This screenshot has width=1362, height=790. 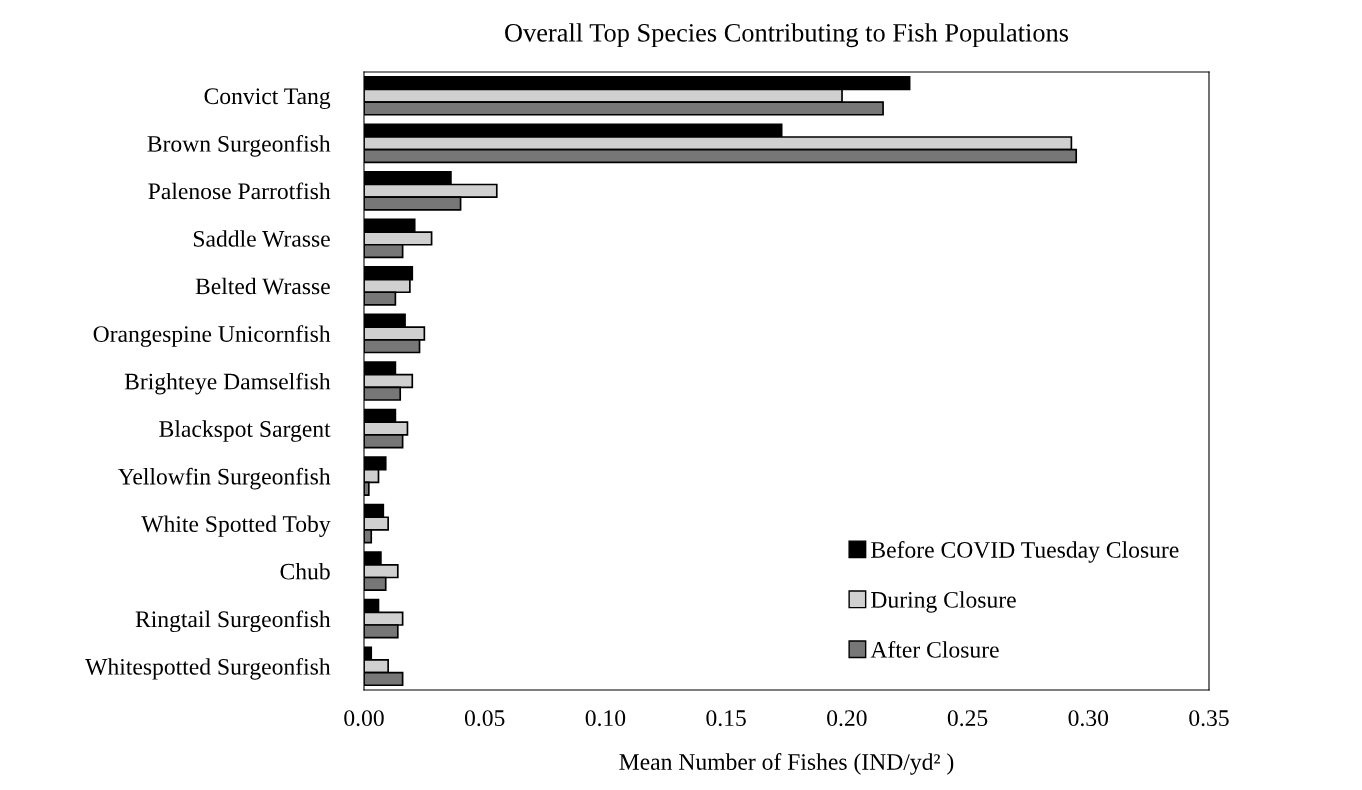 What do you see at coordinates (227, 383) in the screenshot?
I see `y-tick-label: Brighteye Damselfish` at bounding box center [227, 383].